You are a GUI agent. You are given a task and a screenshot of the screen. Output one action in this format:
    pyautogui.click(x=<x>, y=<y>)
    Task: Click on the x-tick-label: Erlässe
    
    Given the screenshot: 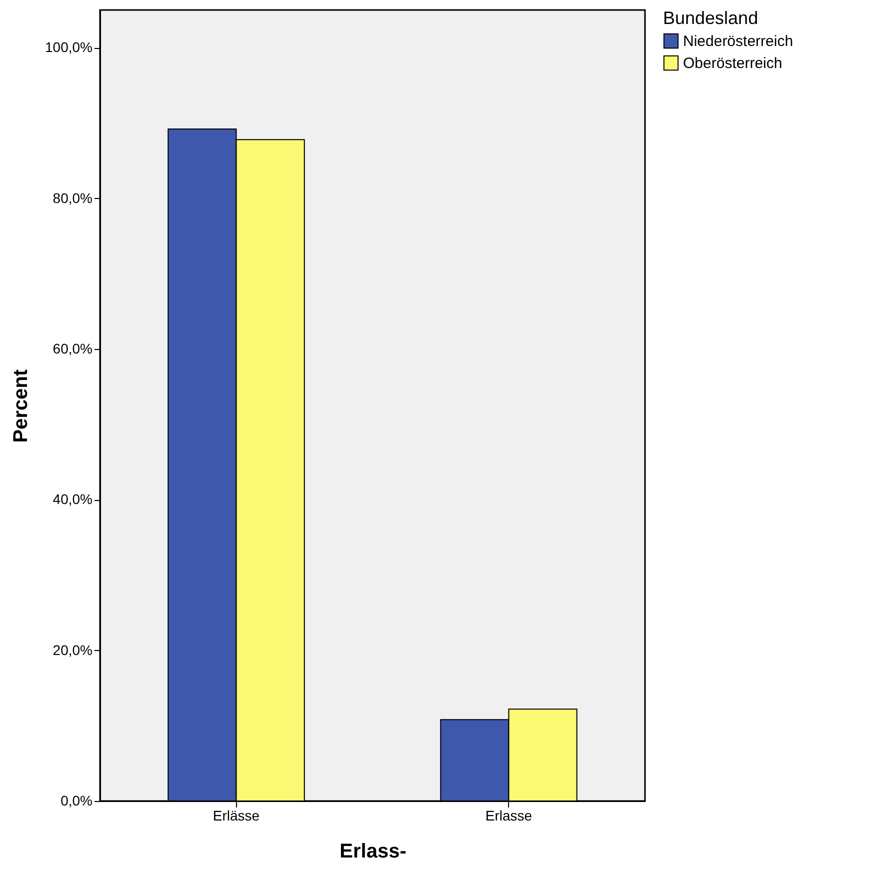 What is the action you would take?
    pyautogui.click(x=236, y=816)
    